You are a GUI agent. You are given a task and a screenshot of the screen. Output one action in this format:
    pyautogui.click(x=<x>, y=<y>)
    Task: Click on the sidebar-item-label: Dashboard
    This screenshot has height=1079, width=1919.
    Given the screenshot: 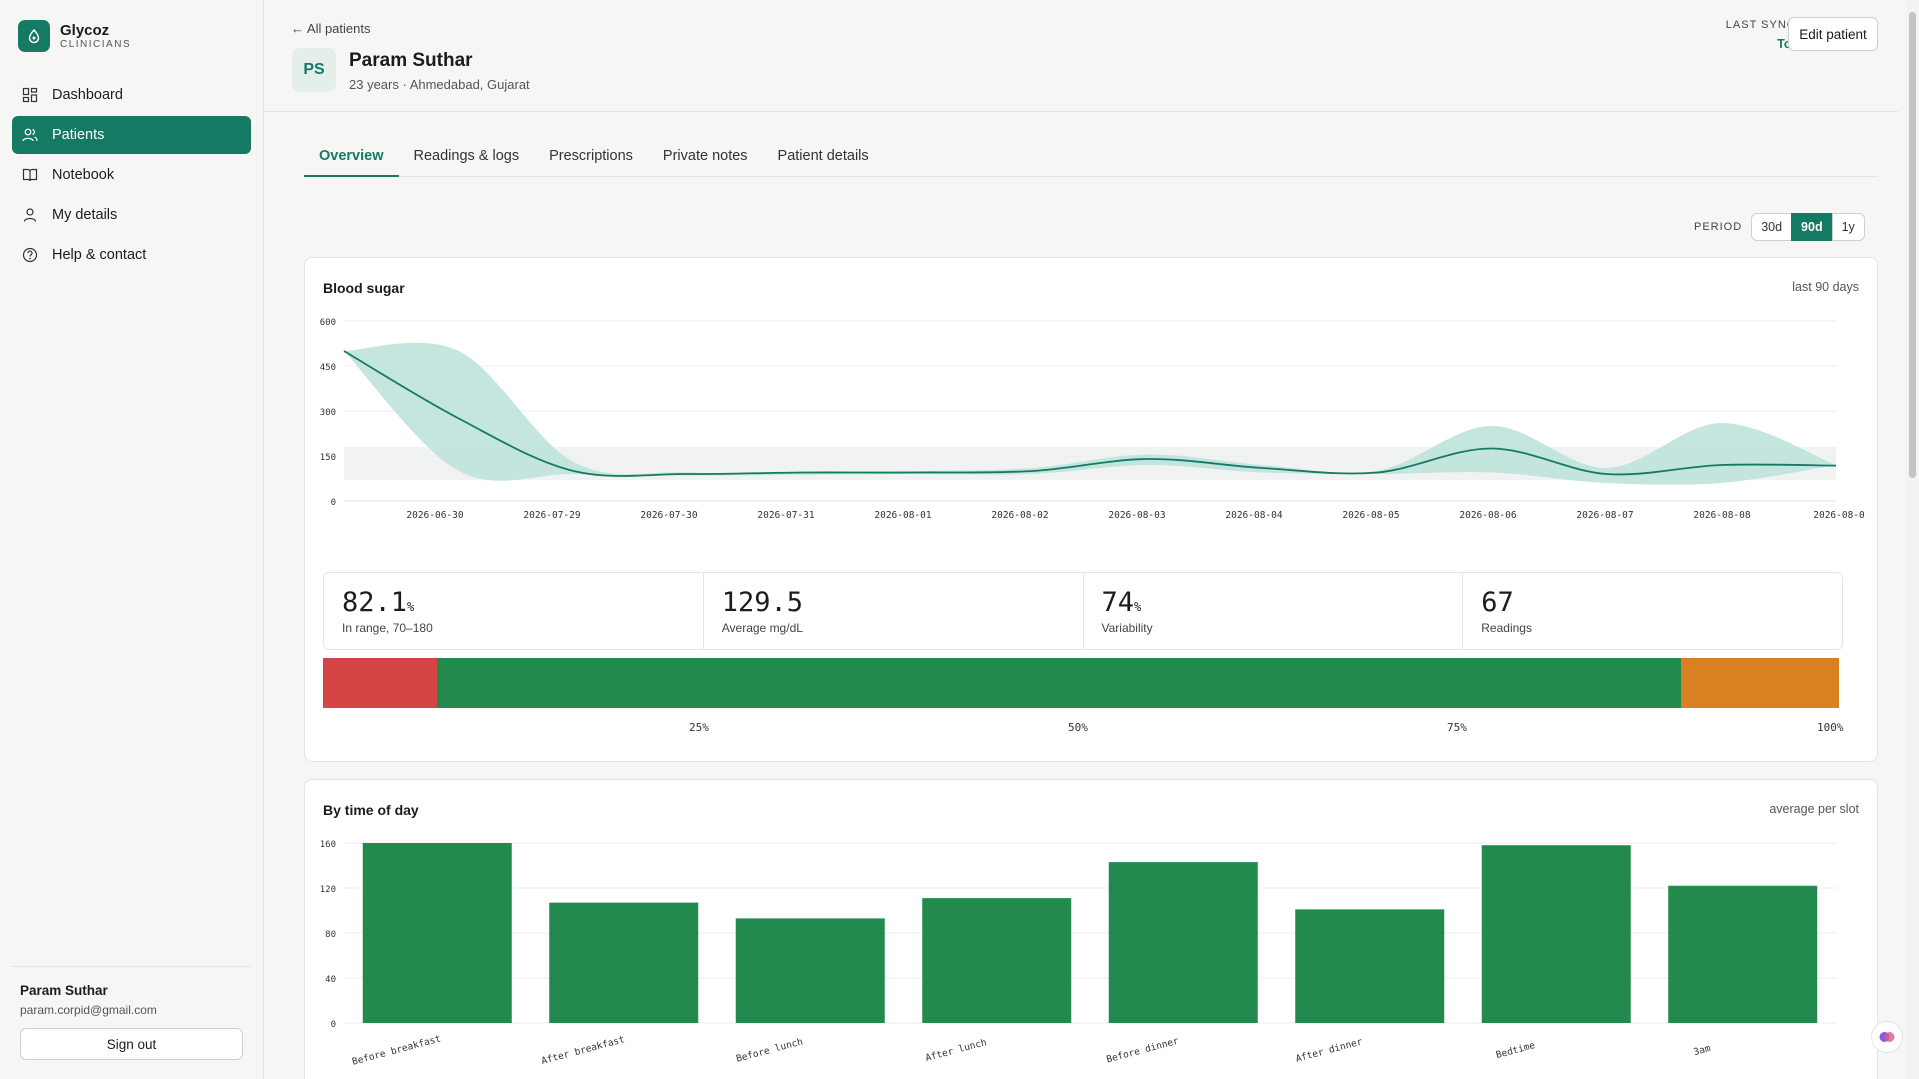 What is the action you would take?
    pyautogui.click(x=87, y=95)
    